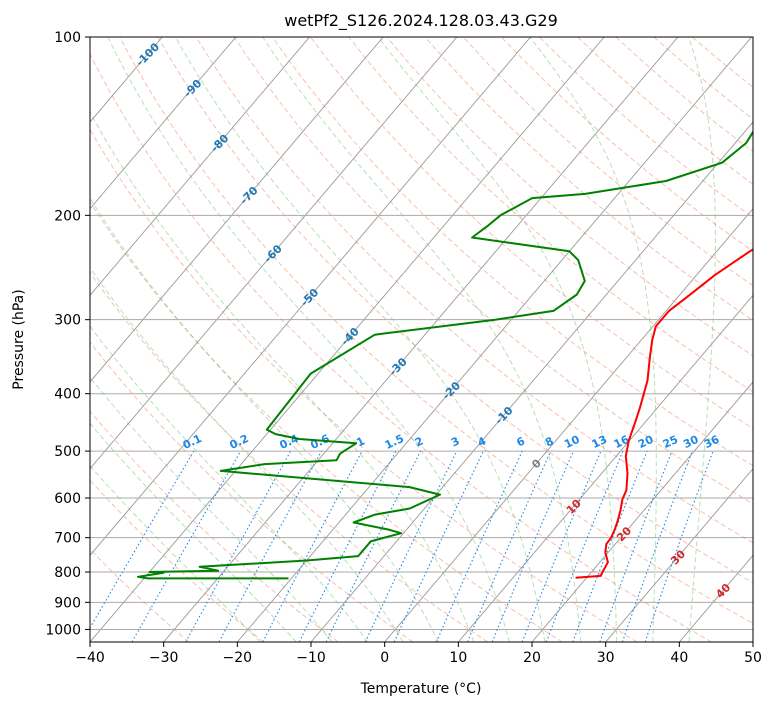 The width and height of the screenshot is (775, 708). I want to click on mixing-ratio-label: 1.5, so click(394, 442).